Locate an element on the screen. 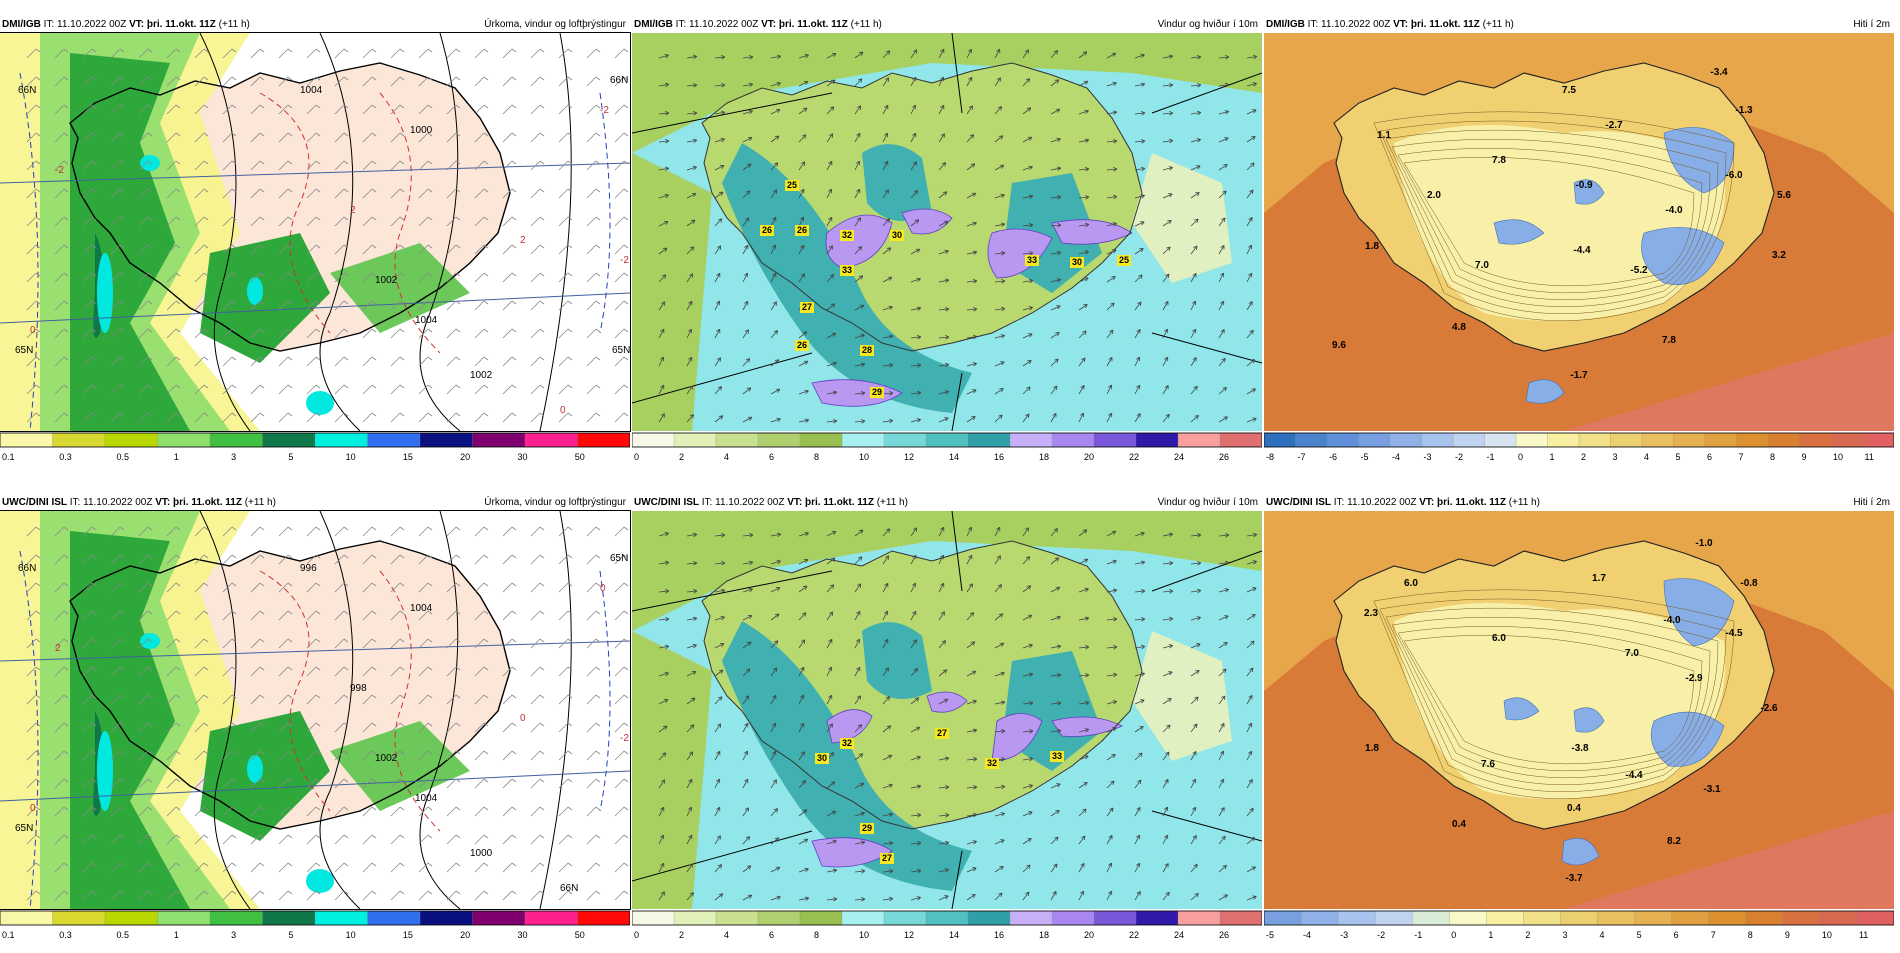 Image resolution: width=1900 pixels, height=953 pixels. map-wind: 32 30 27 32 33 29 27 is located at coordinates (947, 710).